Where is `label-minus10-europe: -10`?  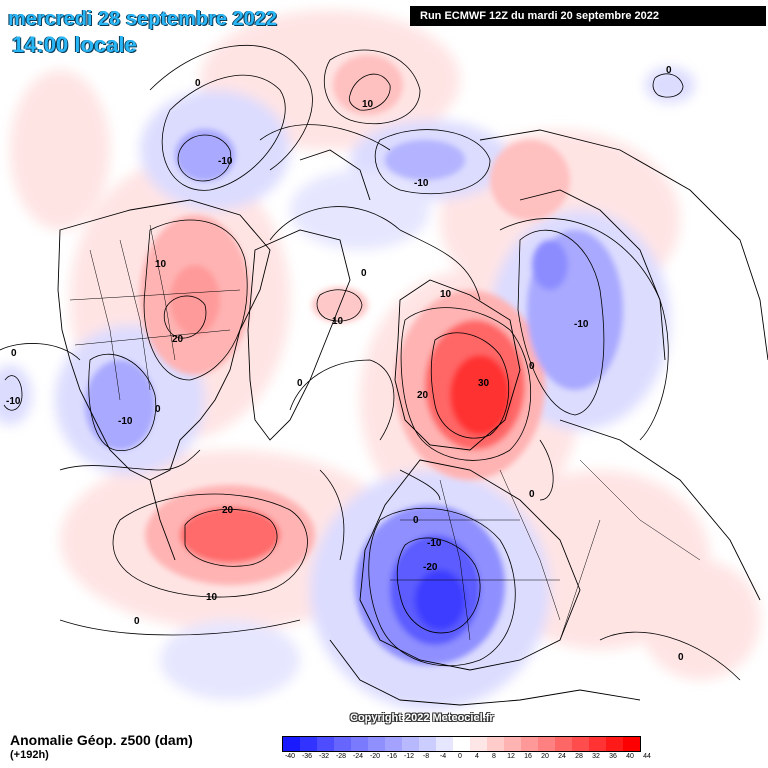 label-minus10-europe: -10 is located at coordinates (434, 543).